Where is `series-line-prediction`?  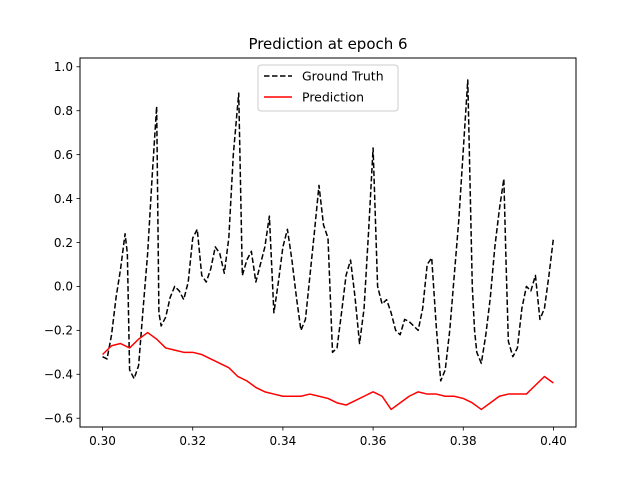
series-line-prediction is located at coordinates (328, 371).